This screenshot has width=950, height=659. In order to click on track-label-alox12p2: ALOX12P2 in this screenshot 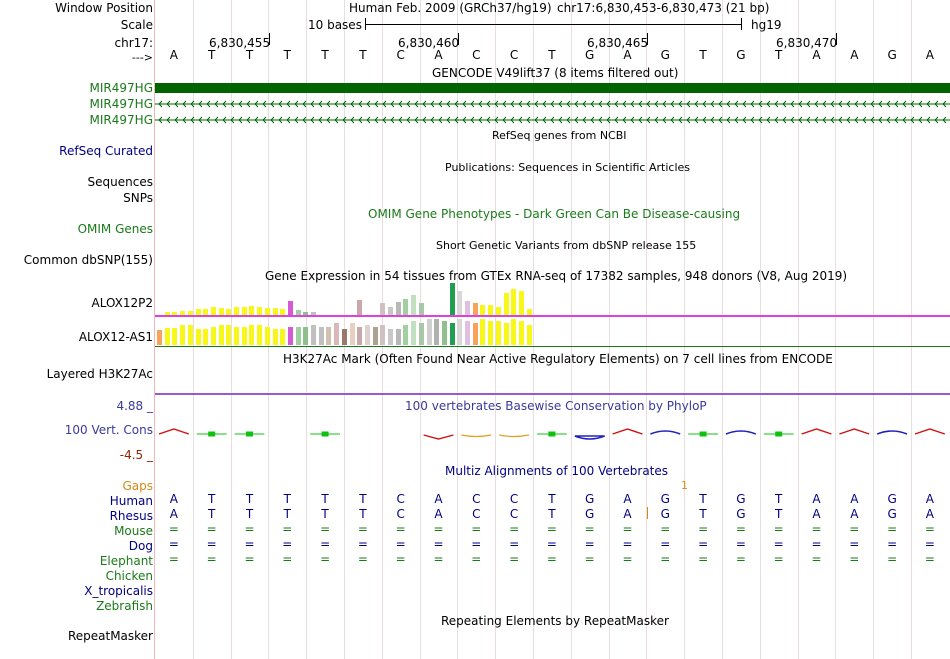, I will do `click(122, 303)`.